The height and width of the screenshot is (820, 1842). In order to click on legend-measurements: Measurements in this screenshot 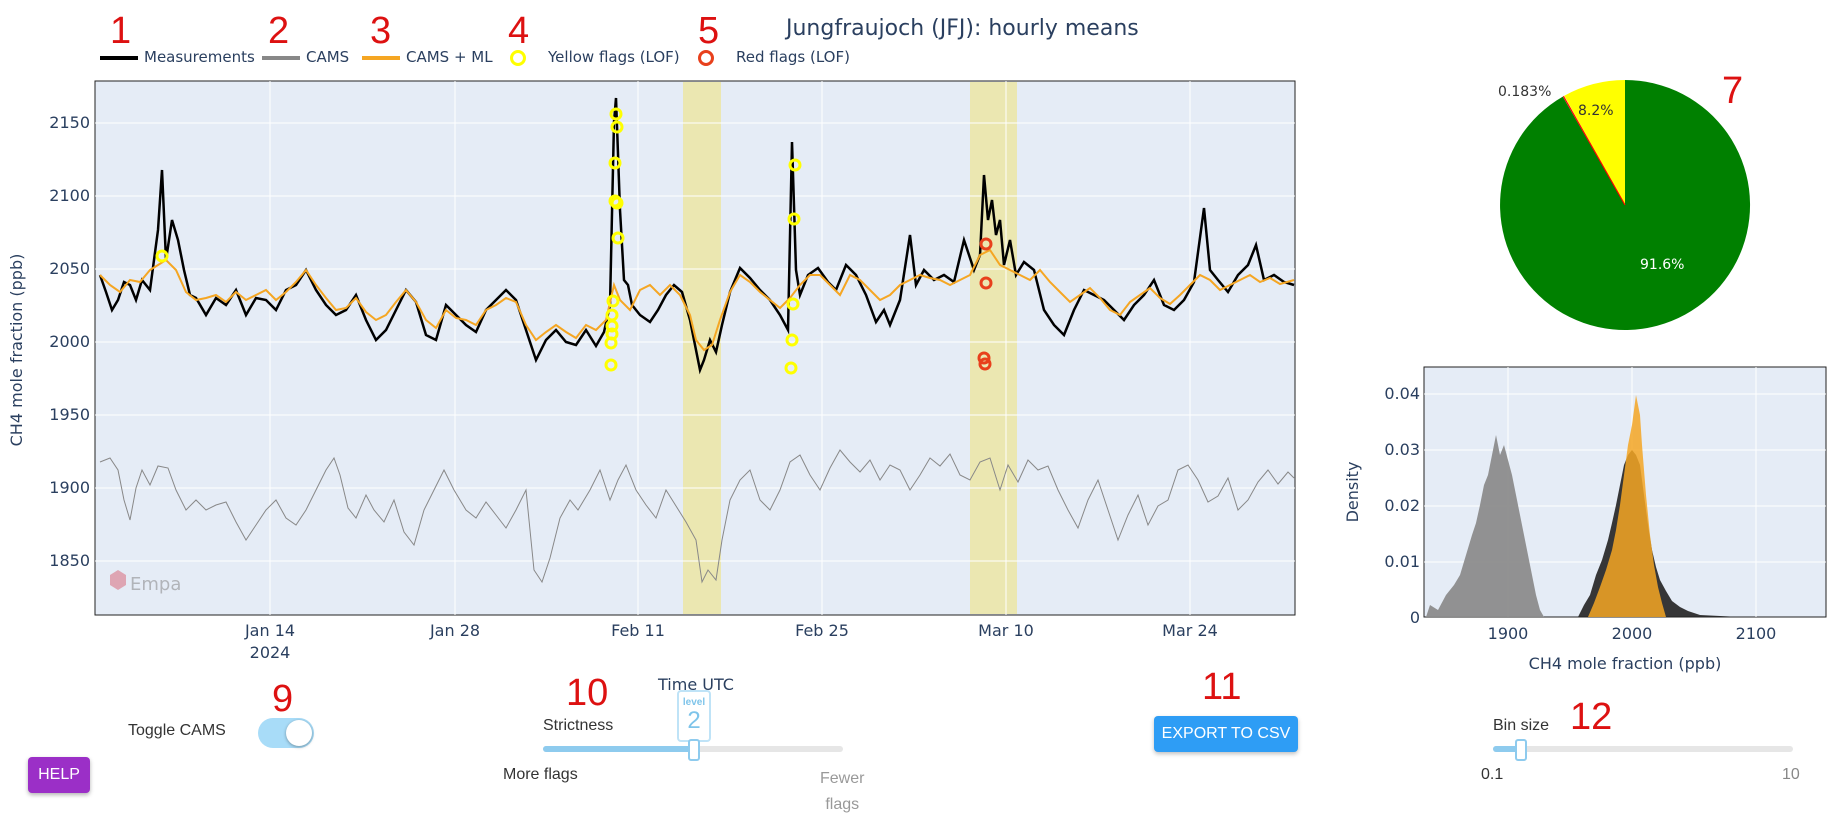, I will do `click(177, 57)`.